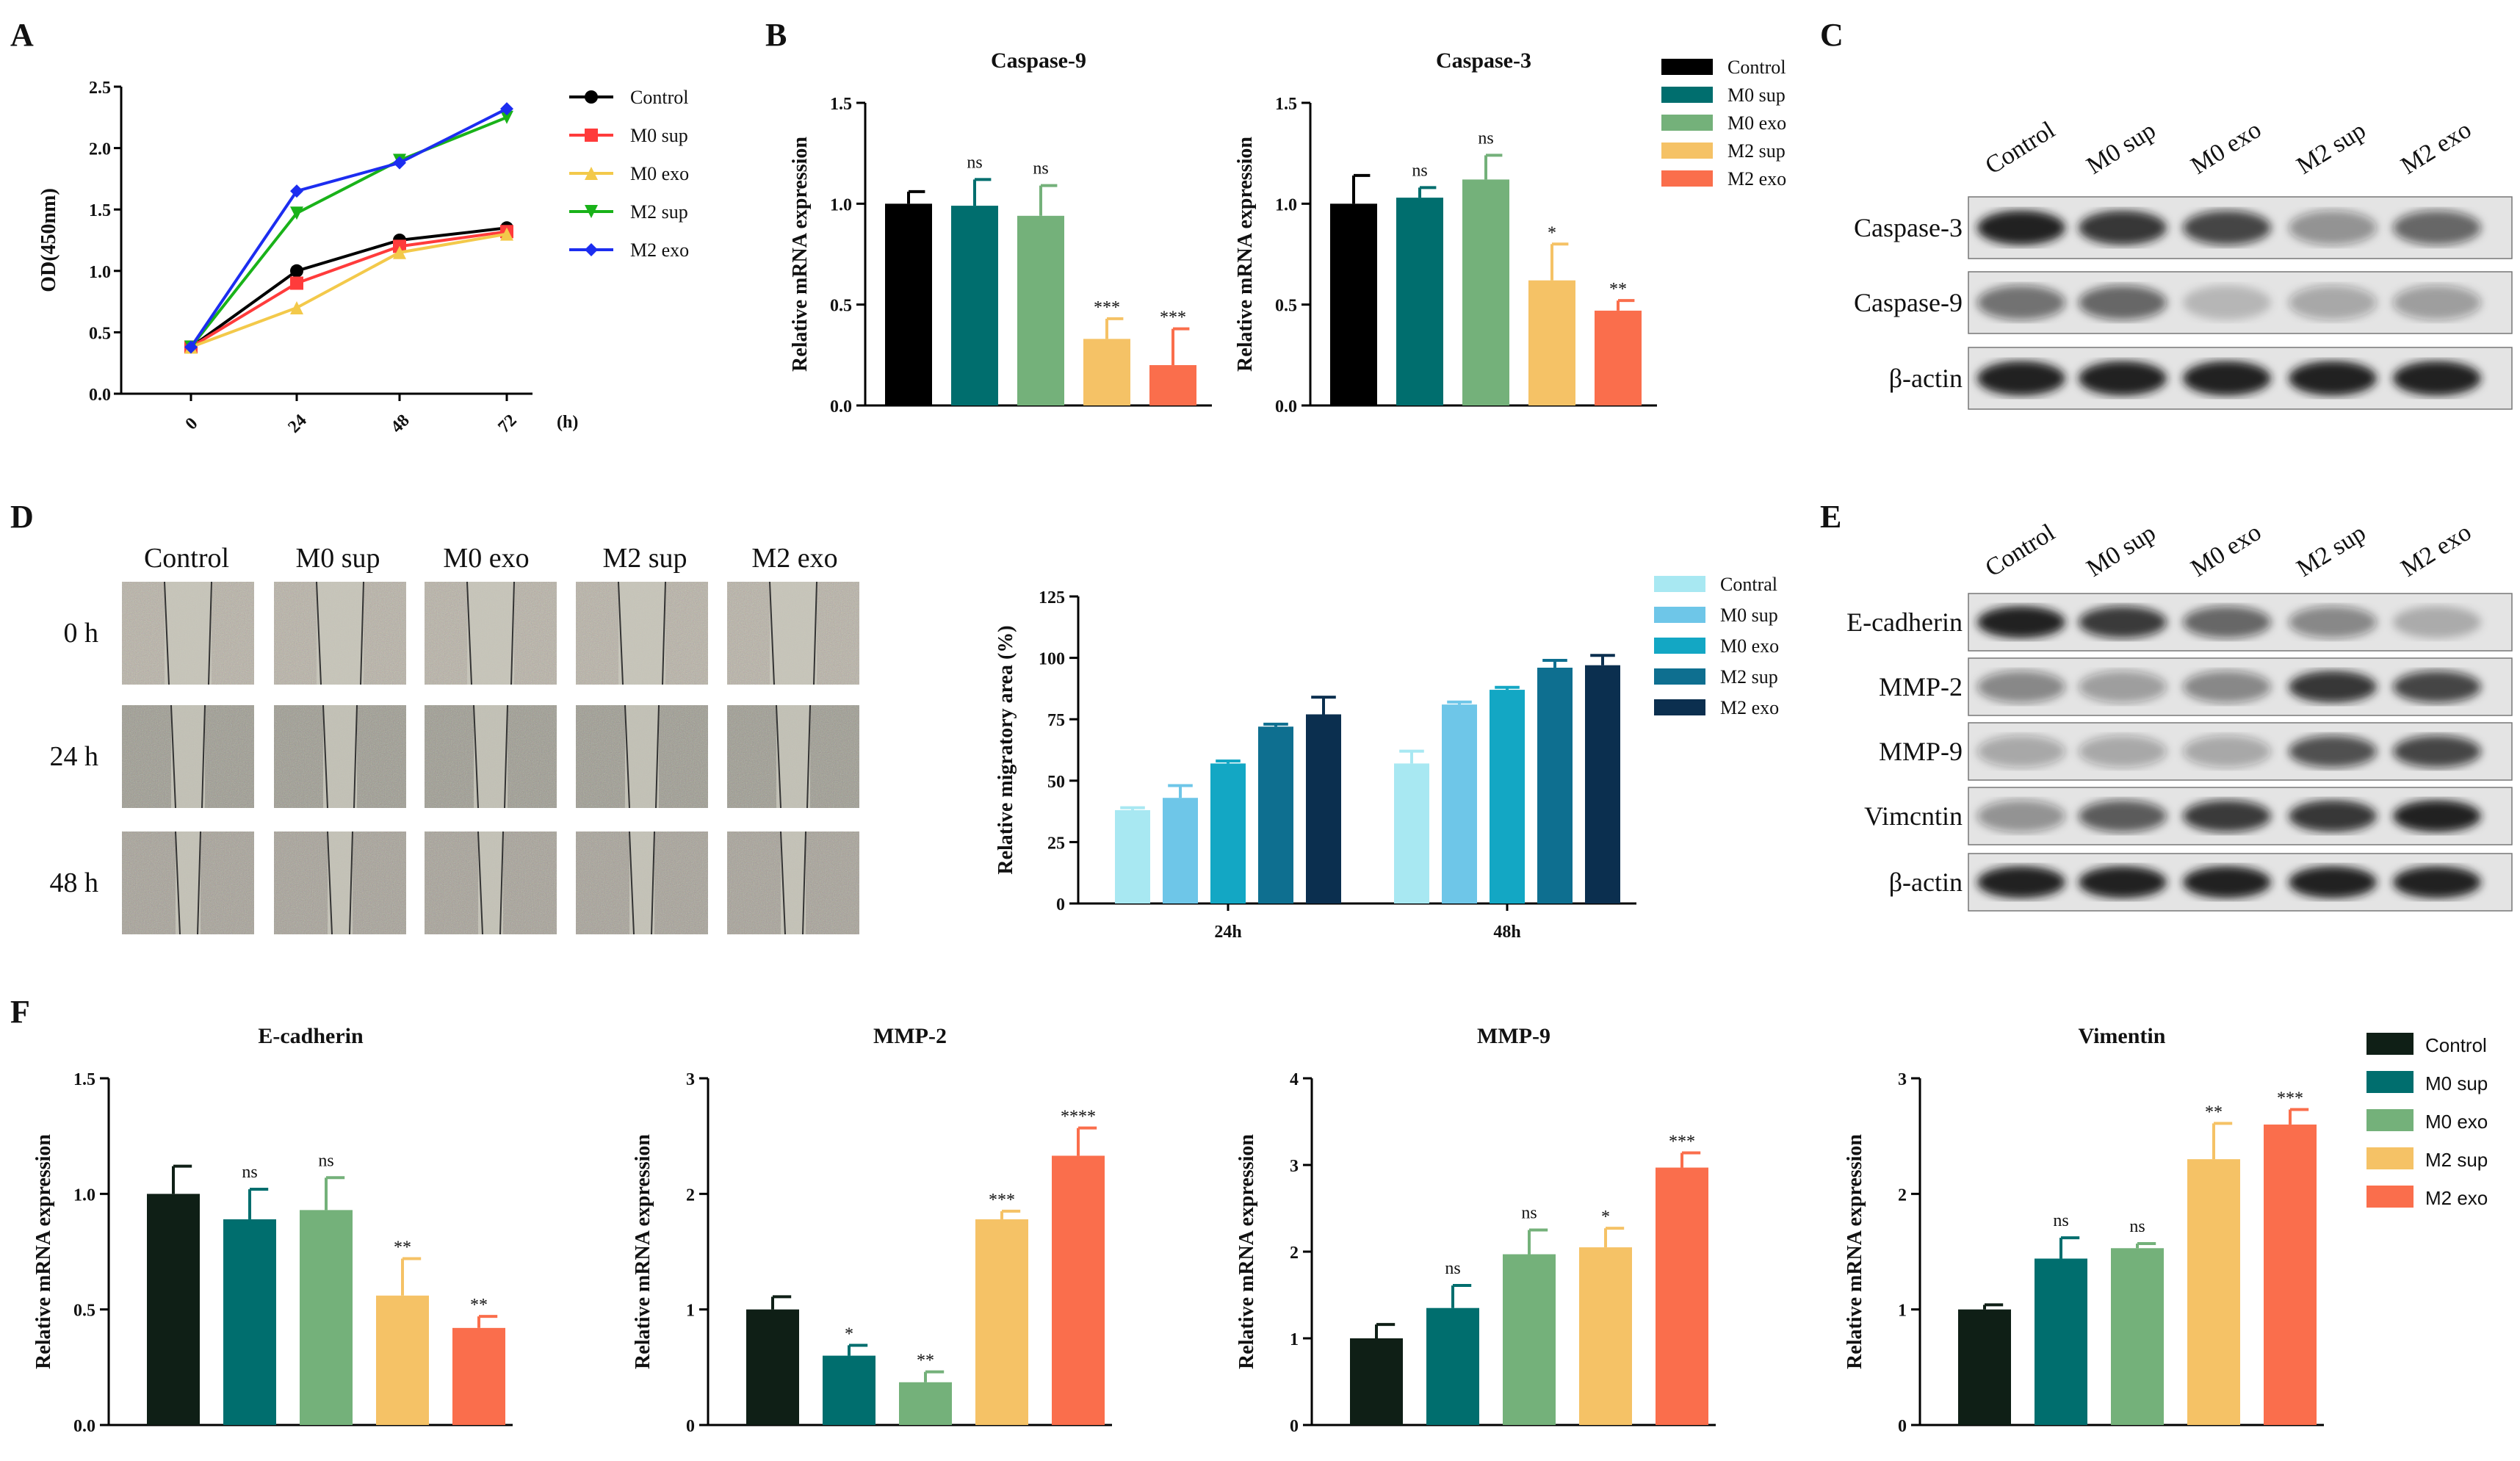  What do you see at coordinates (400, 423) in the screenshot?
I see `x-tick-label: 48` at bounding box center [400, 423].